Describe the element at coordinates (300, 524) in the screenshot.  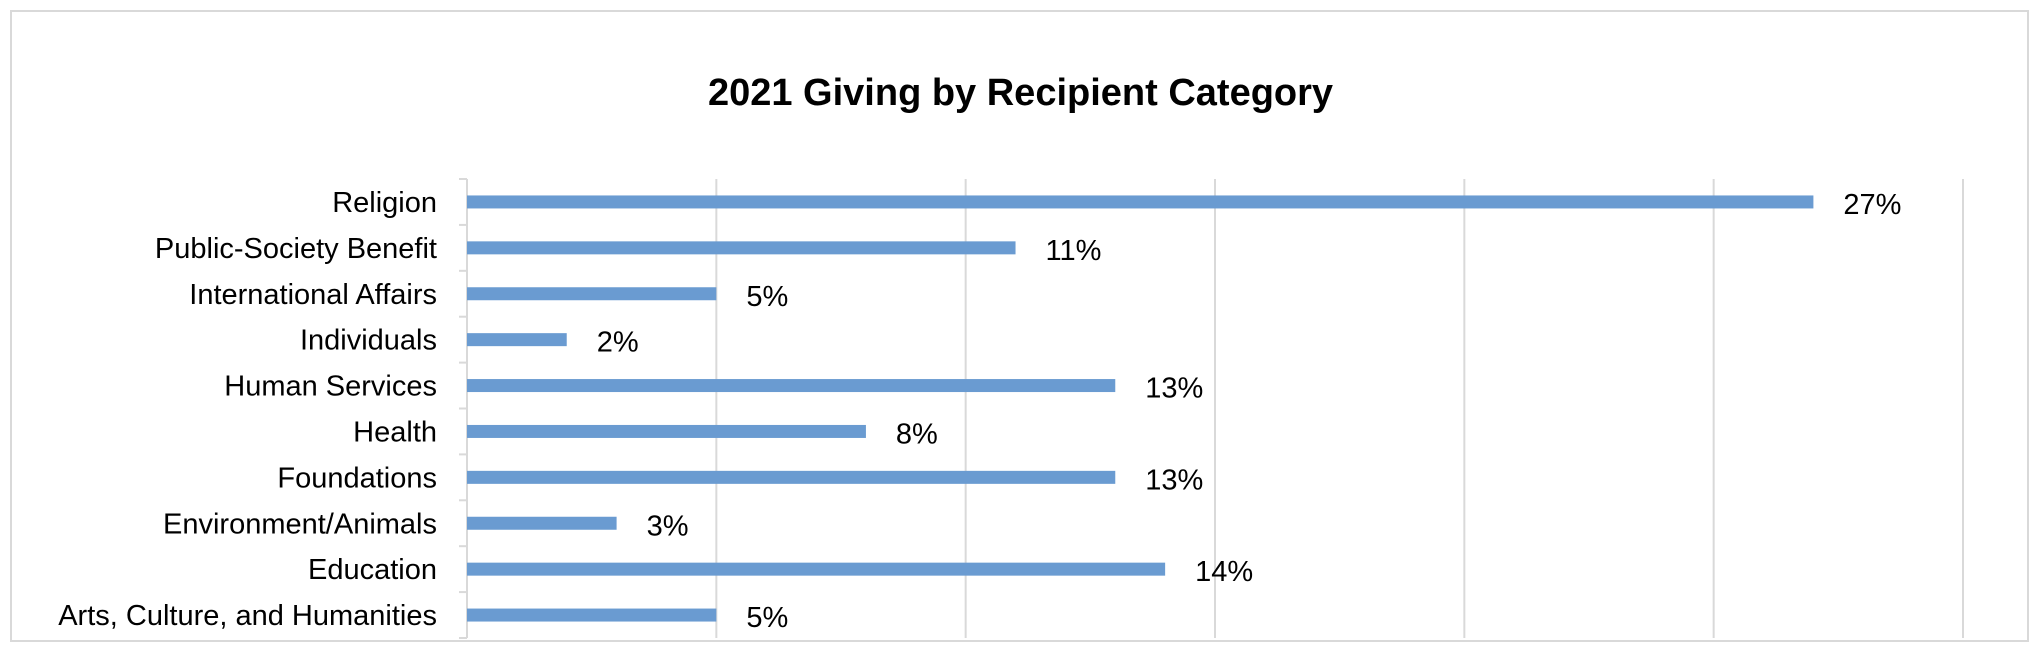
I see `category-label: Environment/Animals` at that location.